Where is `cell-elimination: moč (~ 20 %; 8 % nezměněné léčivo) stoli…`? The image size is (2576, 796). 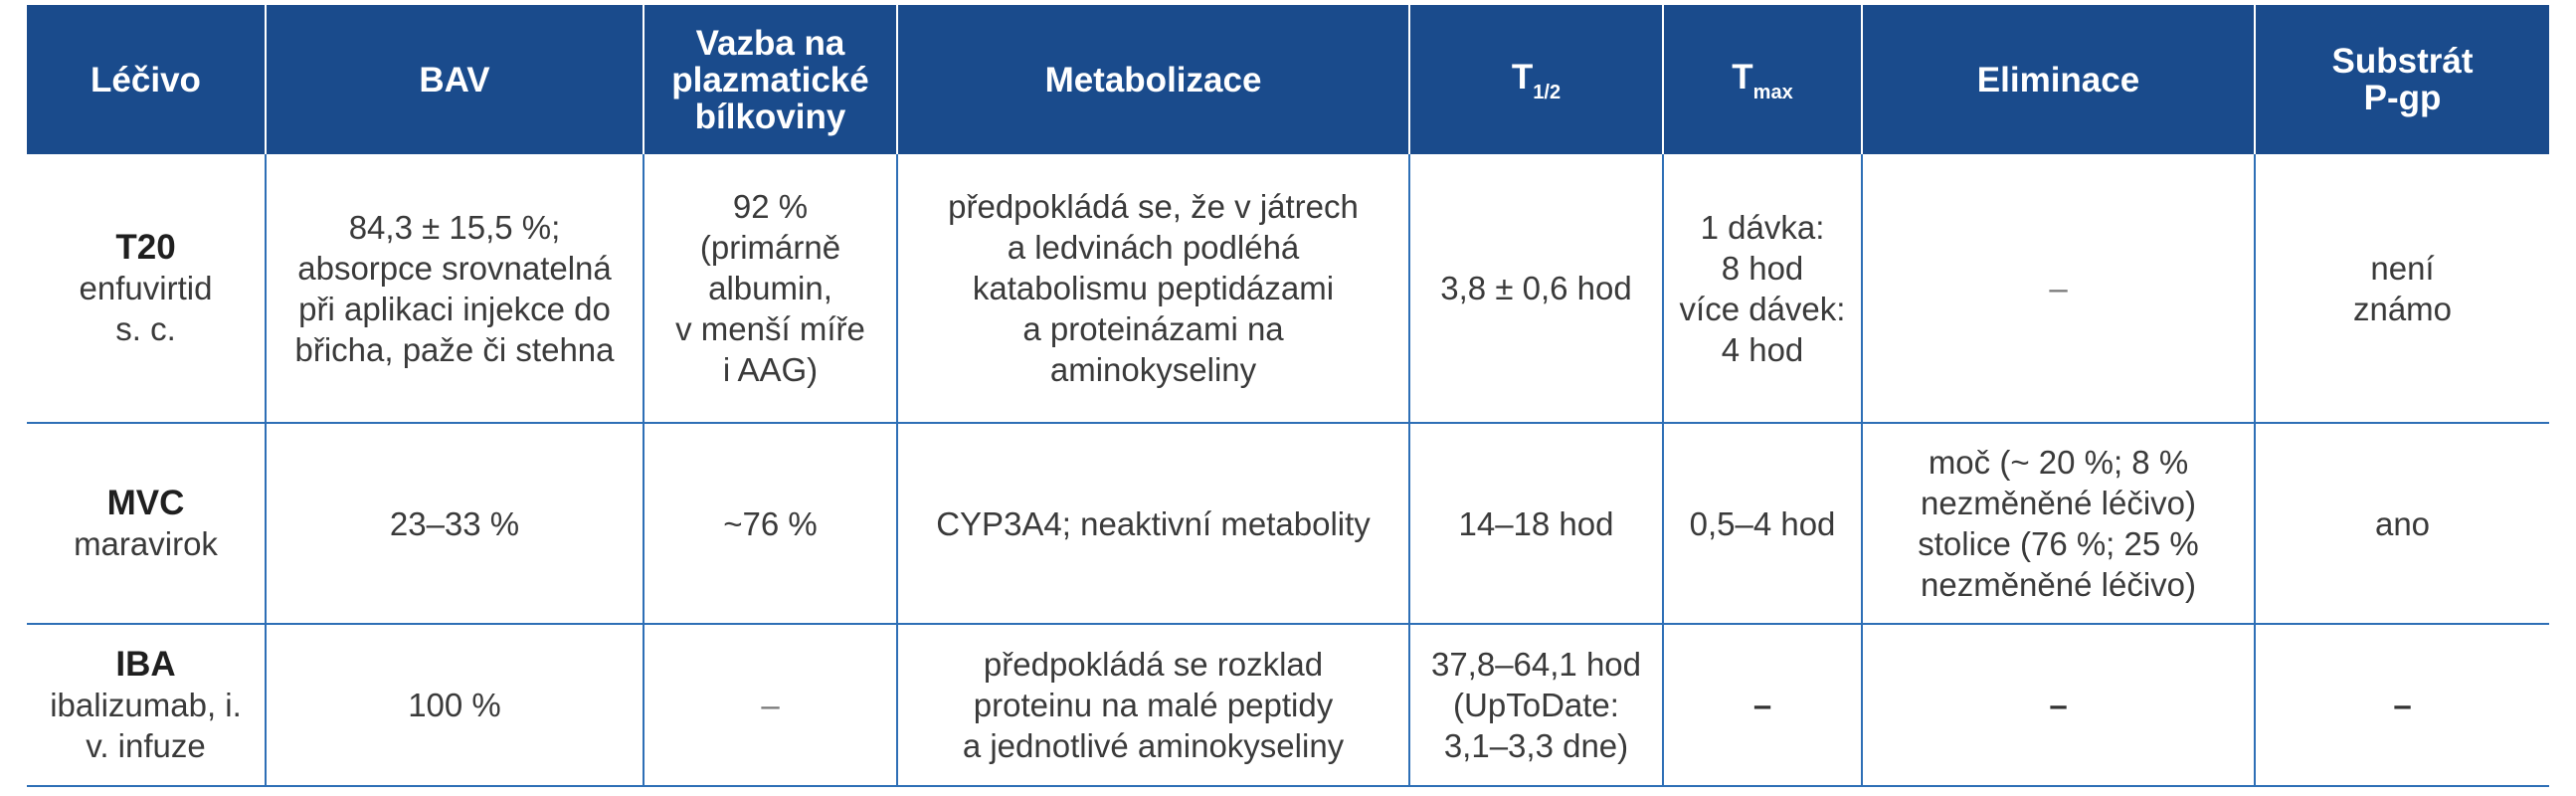
cell-elimination: moč (~ 20 %; 8 % nezměněné léčivo) stoli… is located at coordinates (2059, 524).